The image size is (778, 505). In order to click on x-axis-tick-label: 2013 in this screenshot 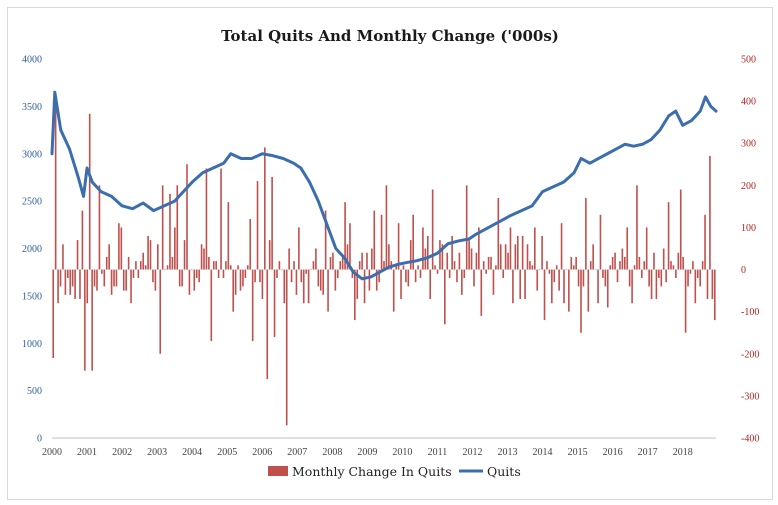, I will do `click(508, 452)`.